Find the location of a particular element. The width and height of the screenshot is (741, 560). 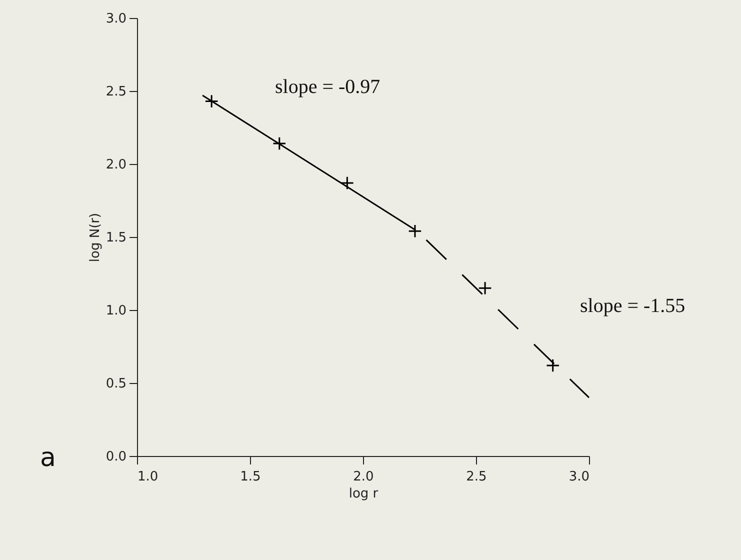

y-axis-title: log N(r) is located at coordinates (95, 237).